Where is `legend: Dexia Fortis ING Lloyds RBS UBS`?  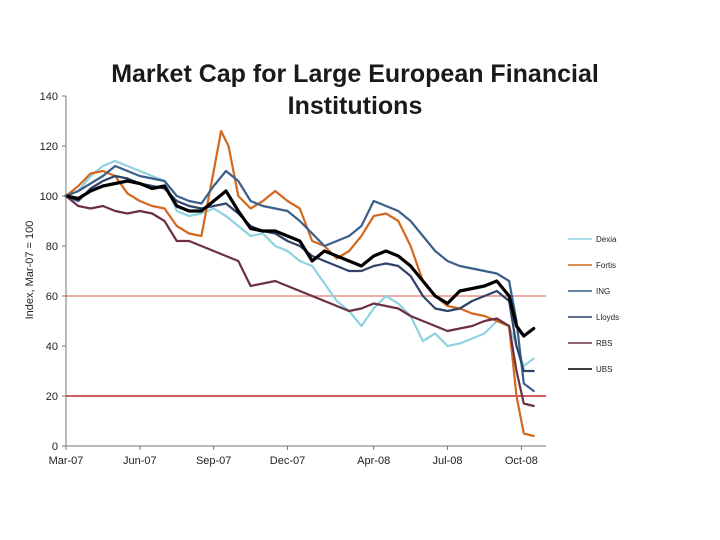 legend: Dexia Fortis ING Lloyds RBS UBS is located at coordinates (593, 304).